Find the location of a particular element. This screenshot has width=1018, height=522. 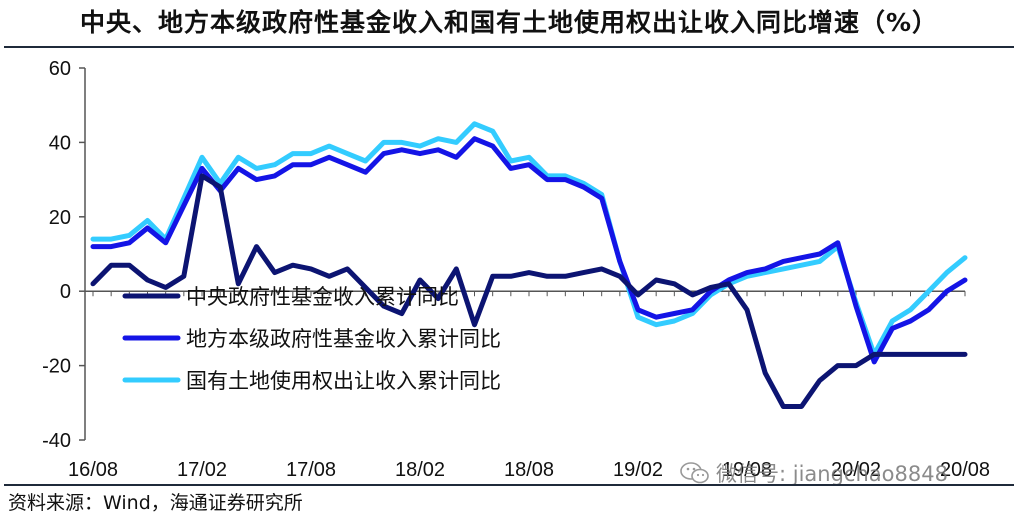

y-tick-label: 40 is located at coordinates (60, 143).